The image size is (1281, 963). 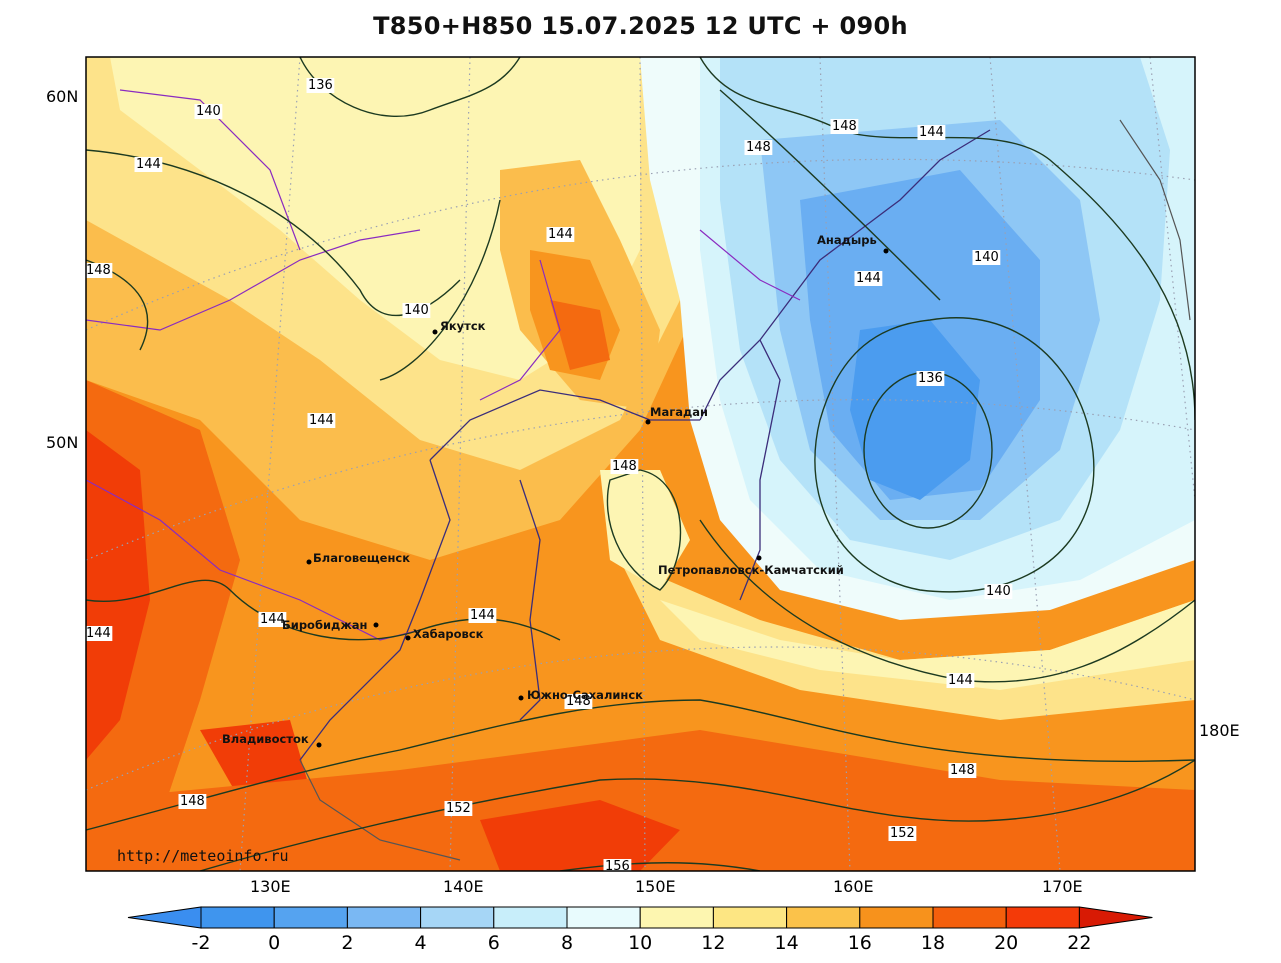 I want to click on colorbar-tick-label: 18, so click(x=933, y=943).